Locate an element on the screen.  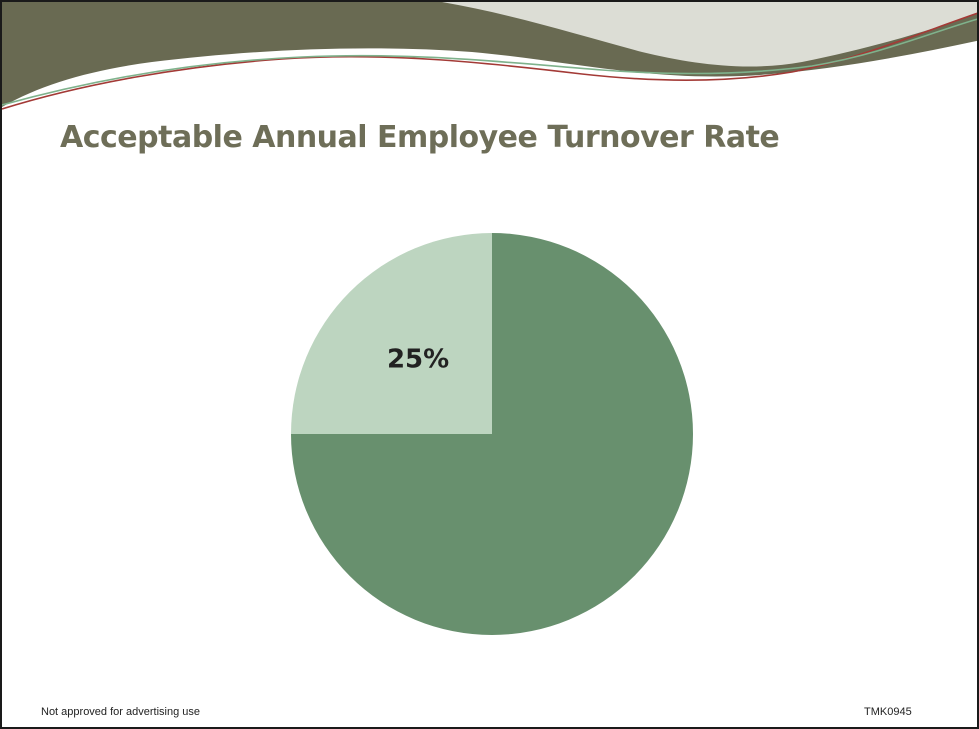
banner-green-line is located at coordinates (489, 62).